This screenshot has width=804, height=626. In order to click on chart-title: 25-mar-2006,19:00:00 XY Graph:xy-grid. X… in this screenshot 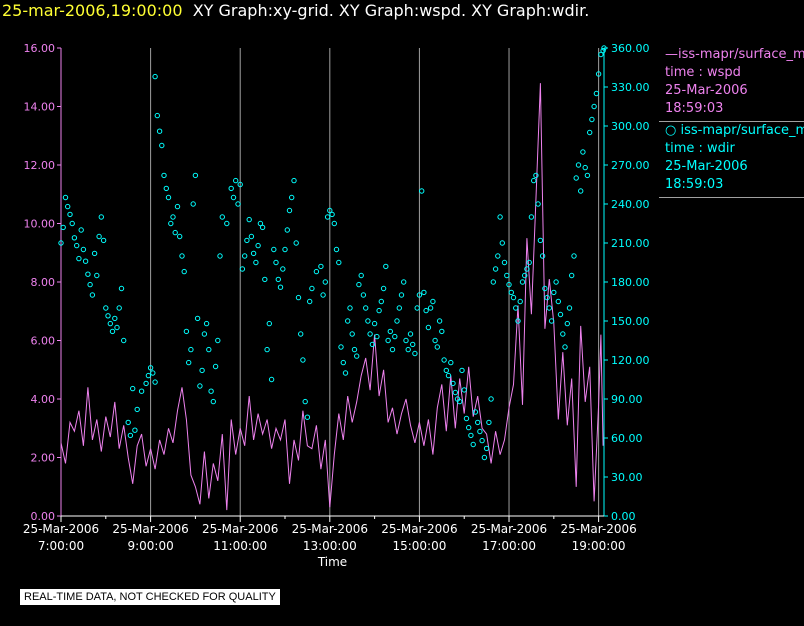, I will do `click(295, 10)`.